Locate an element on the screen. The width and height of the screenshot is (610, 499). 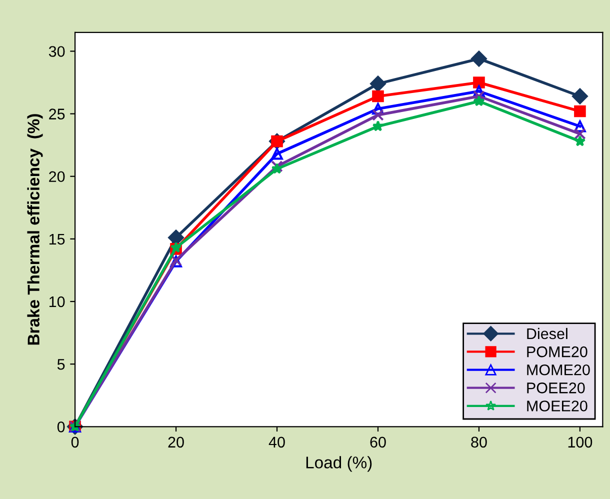
x-tick-label: 20 is located at coordinates (176, 442).